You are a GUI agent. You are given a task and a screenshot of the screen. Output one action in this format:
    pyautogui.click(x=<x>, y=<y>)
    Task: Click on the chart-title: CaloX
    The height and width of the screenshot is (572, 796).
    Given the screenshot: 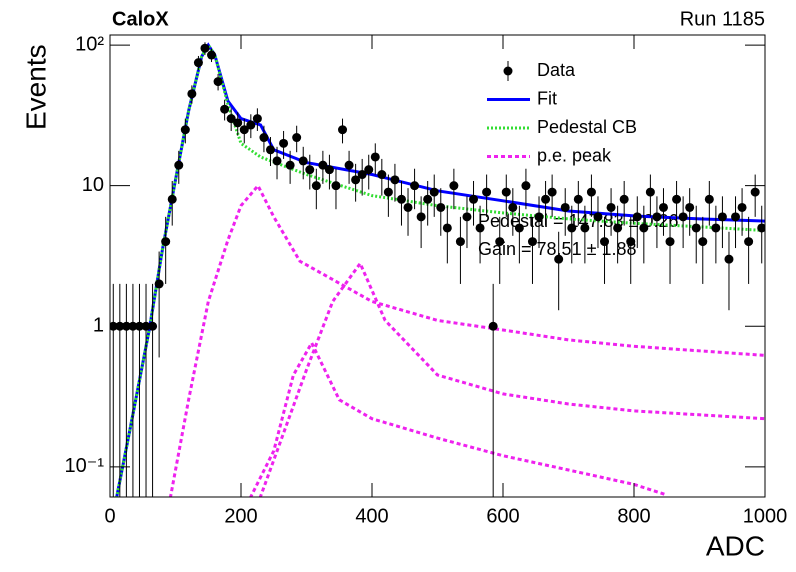 What is the action you would take?
    pyautogui.click(x=140, y=19)
    